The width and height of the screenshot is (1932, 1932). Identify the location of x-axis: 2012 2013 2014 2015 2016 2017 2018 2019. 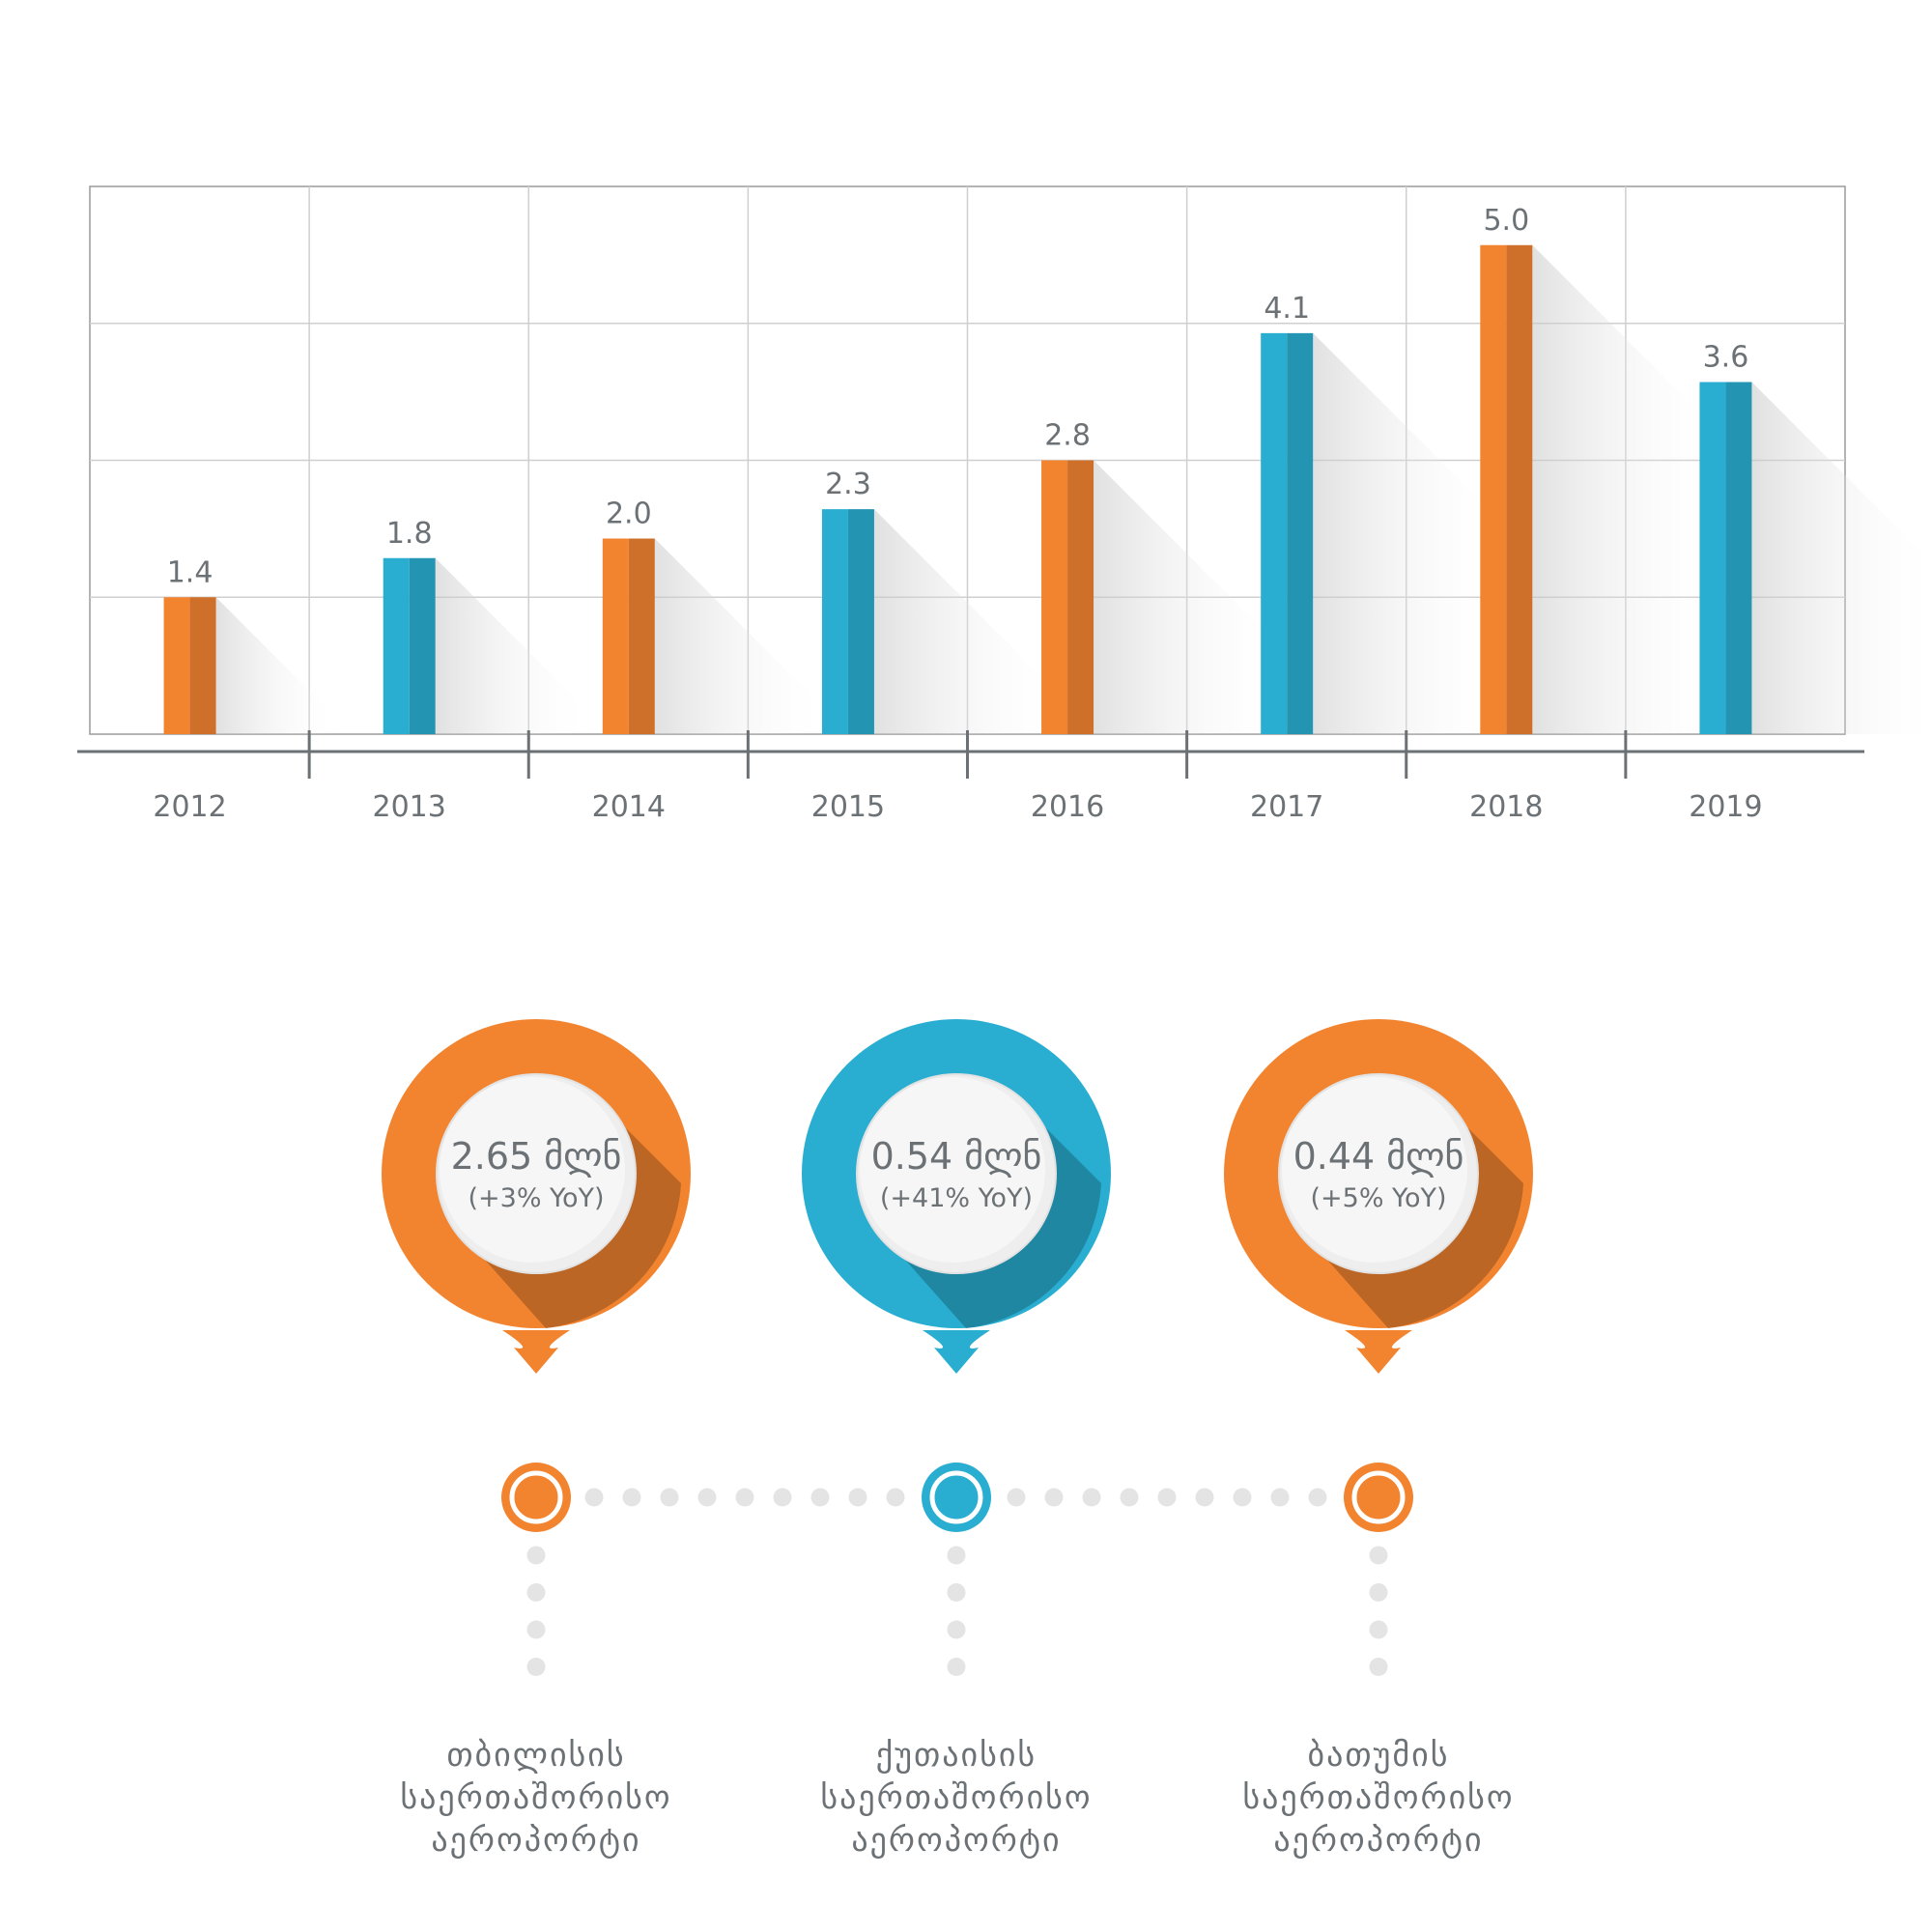
(970, 777).